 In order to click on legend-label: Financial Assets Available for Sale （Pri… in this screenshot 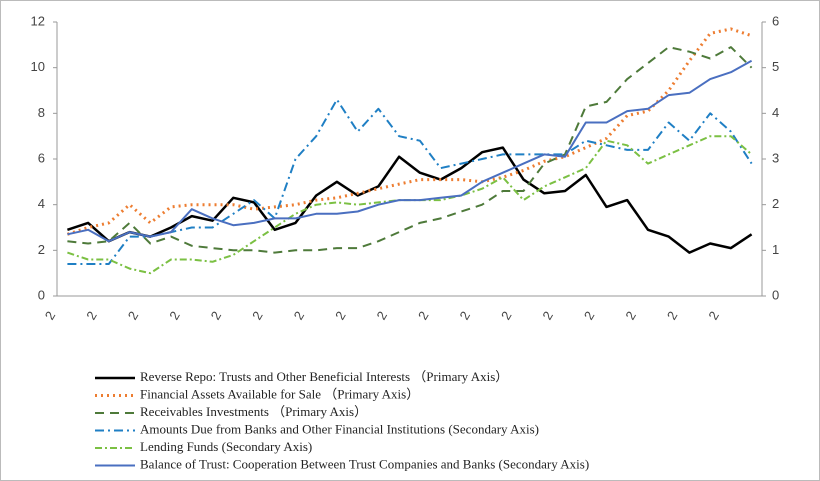, I will do `click(279, 393)`.